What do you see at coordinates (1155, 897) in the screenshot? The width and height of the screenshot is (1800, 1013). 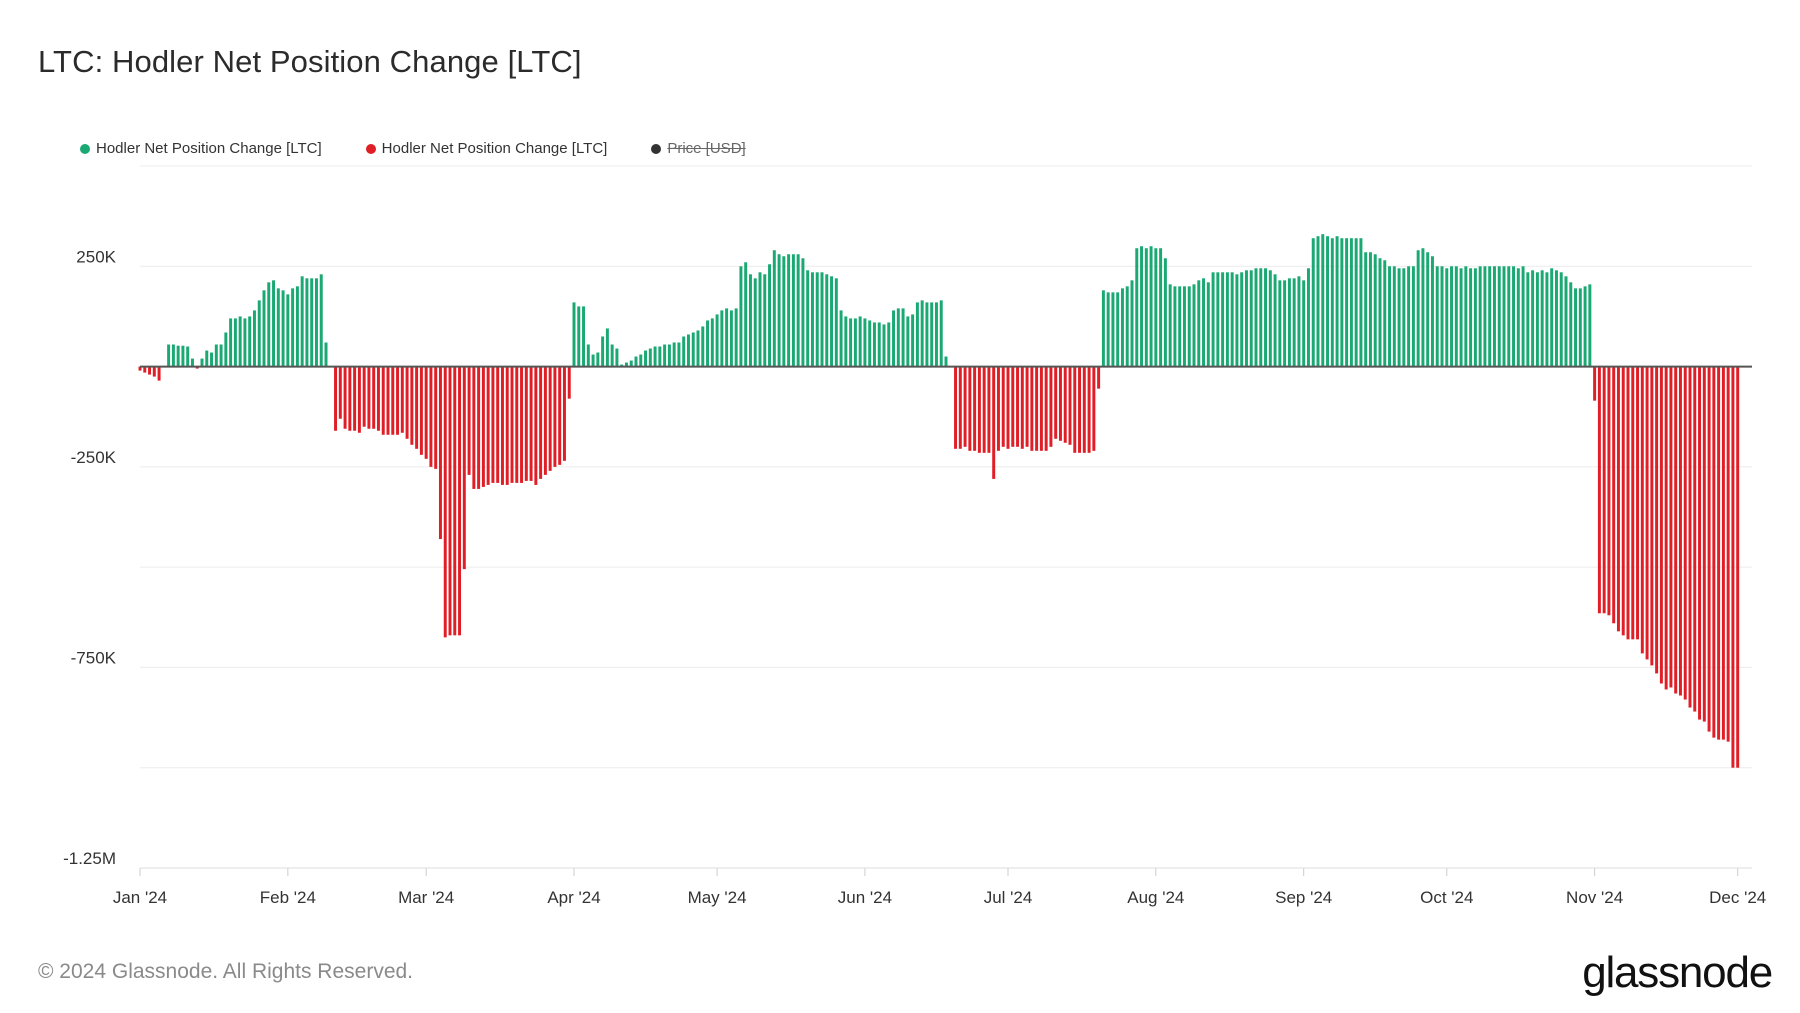 I see `x-tick-label: Aug '24` at bounding box center [1155, 897].